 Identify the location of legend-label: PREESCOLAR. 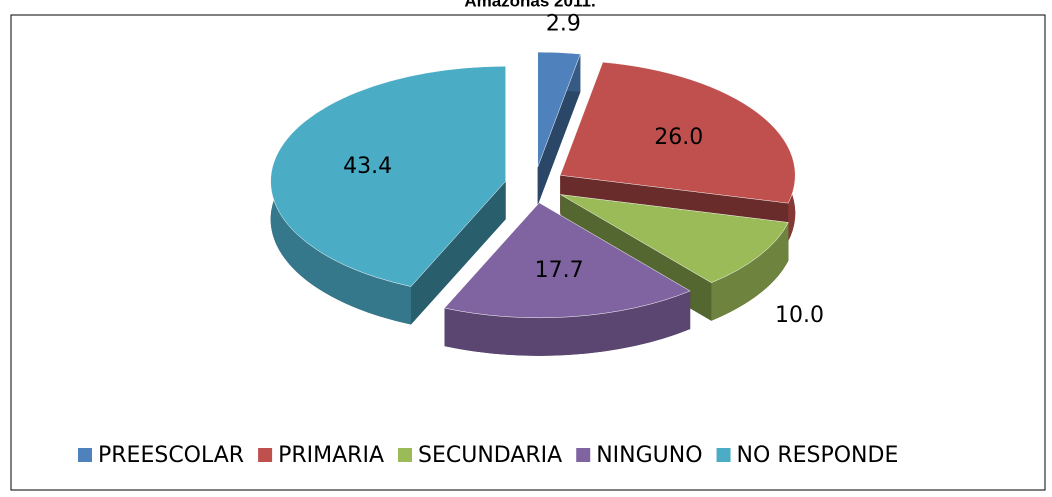
(171, 455).